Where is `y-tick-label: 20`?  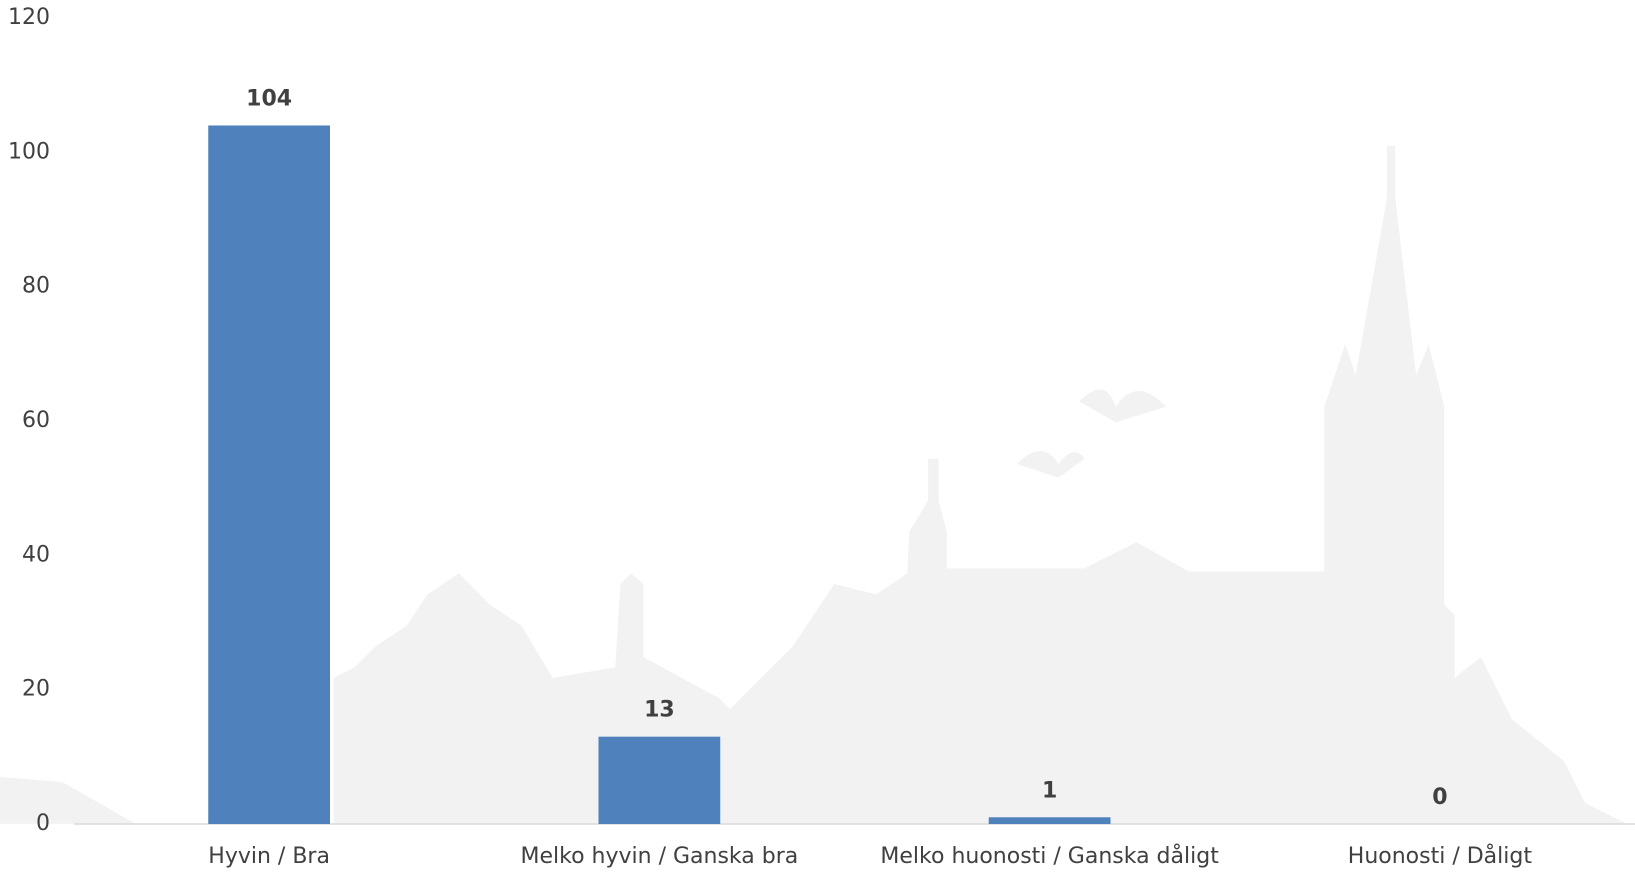
y-tick-label: 20 is located at coordinates (36, 689).